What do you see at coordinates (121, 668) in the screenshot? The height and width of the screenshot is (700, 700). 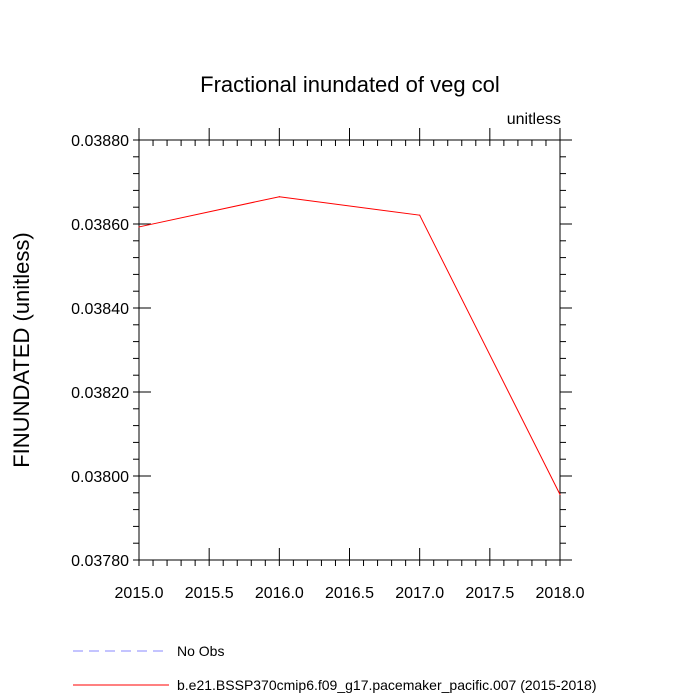 I see `legend-swatches` at bounding box center [121, 668].